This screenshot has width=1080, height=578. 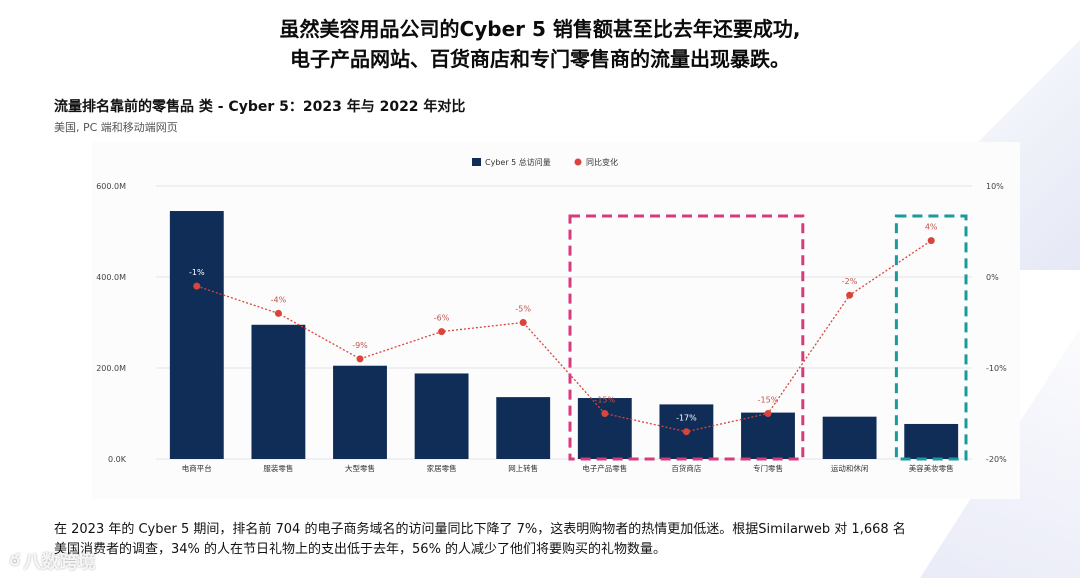 What do you see at coordinates (197, 468) in the screenshot?
I see `x-tick-label: 电商平台` at bounding box center [197, 468].